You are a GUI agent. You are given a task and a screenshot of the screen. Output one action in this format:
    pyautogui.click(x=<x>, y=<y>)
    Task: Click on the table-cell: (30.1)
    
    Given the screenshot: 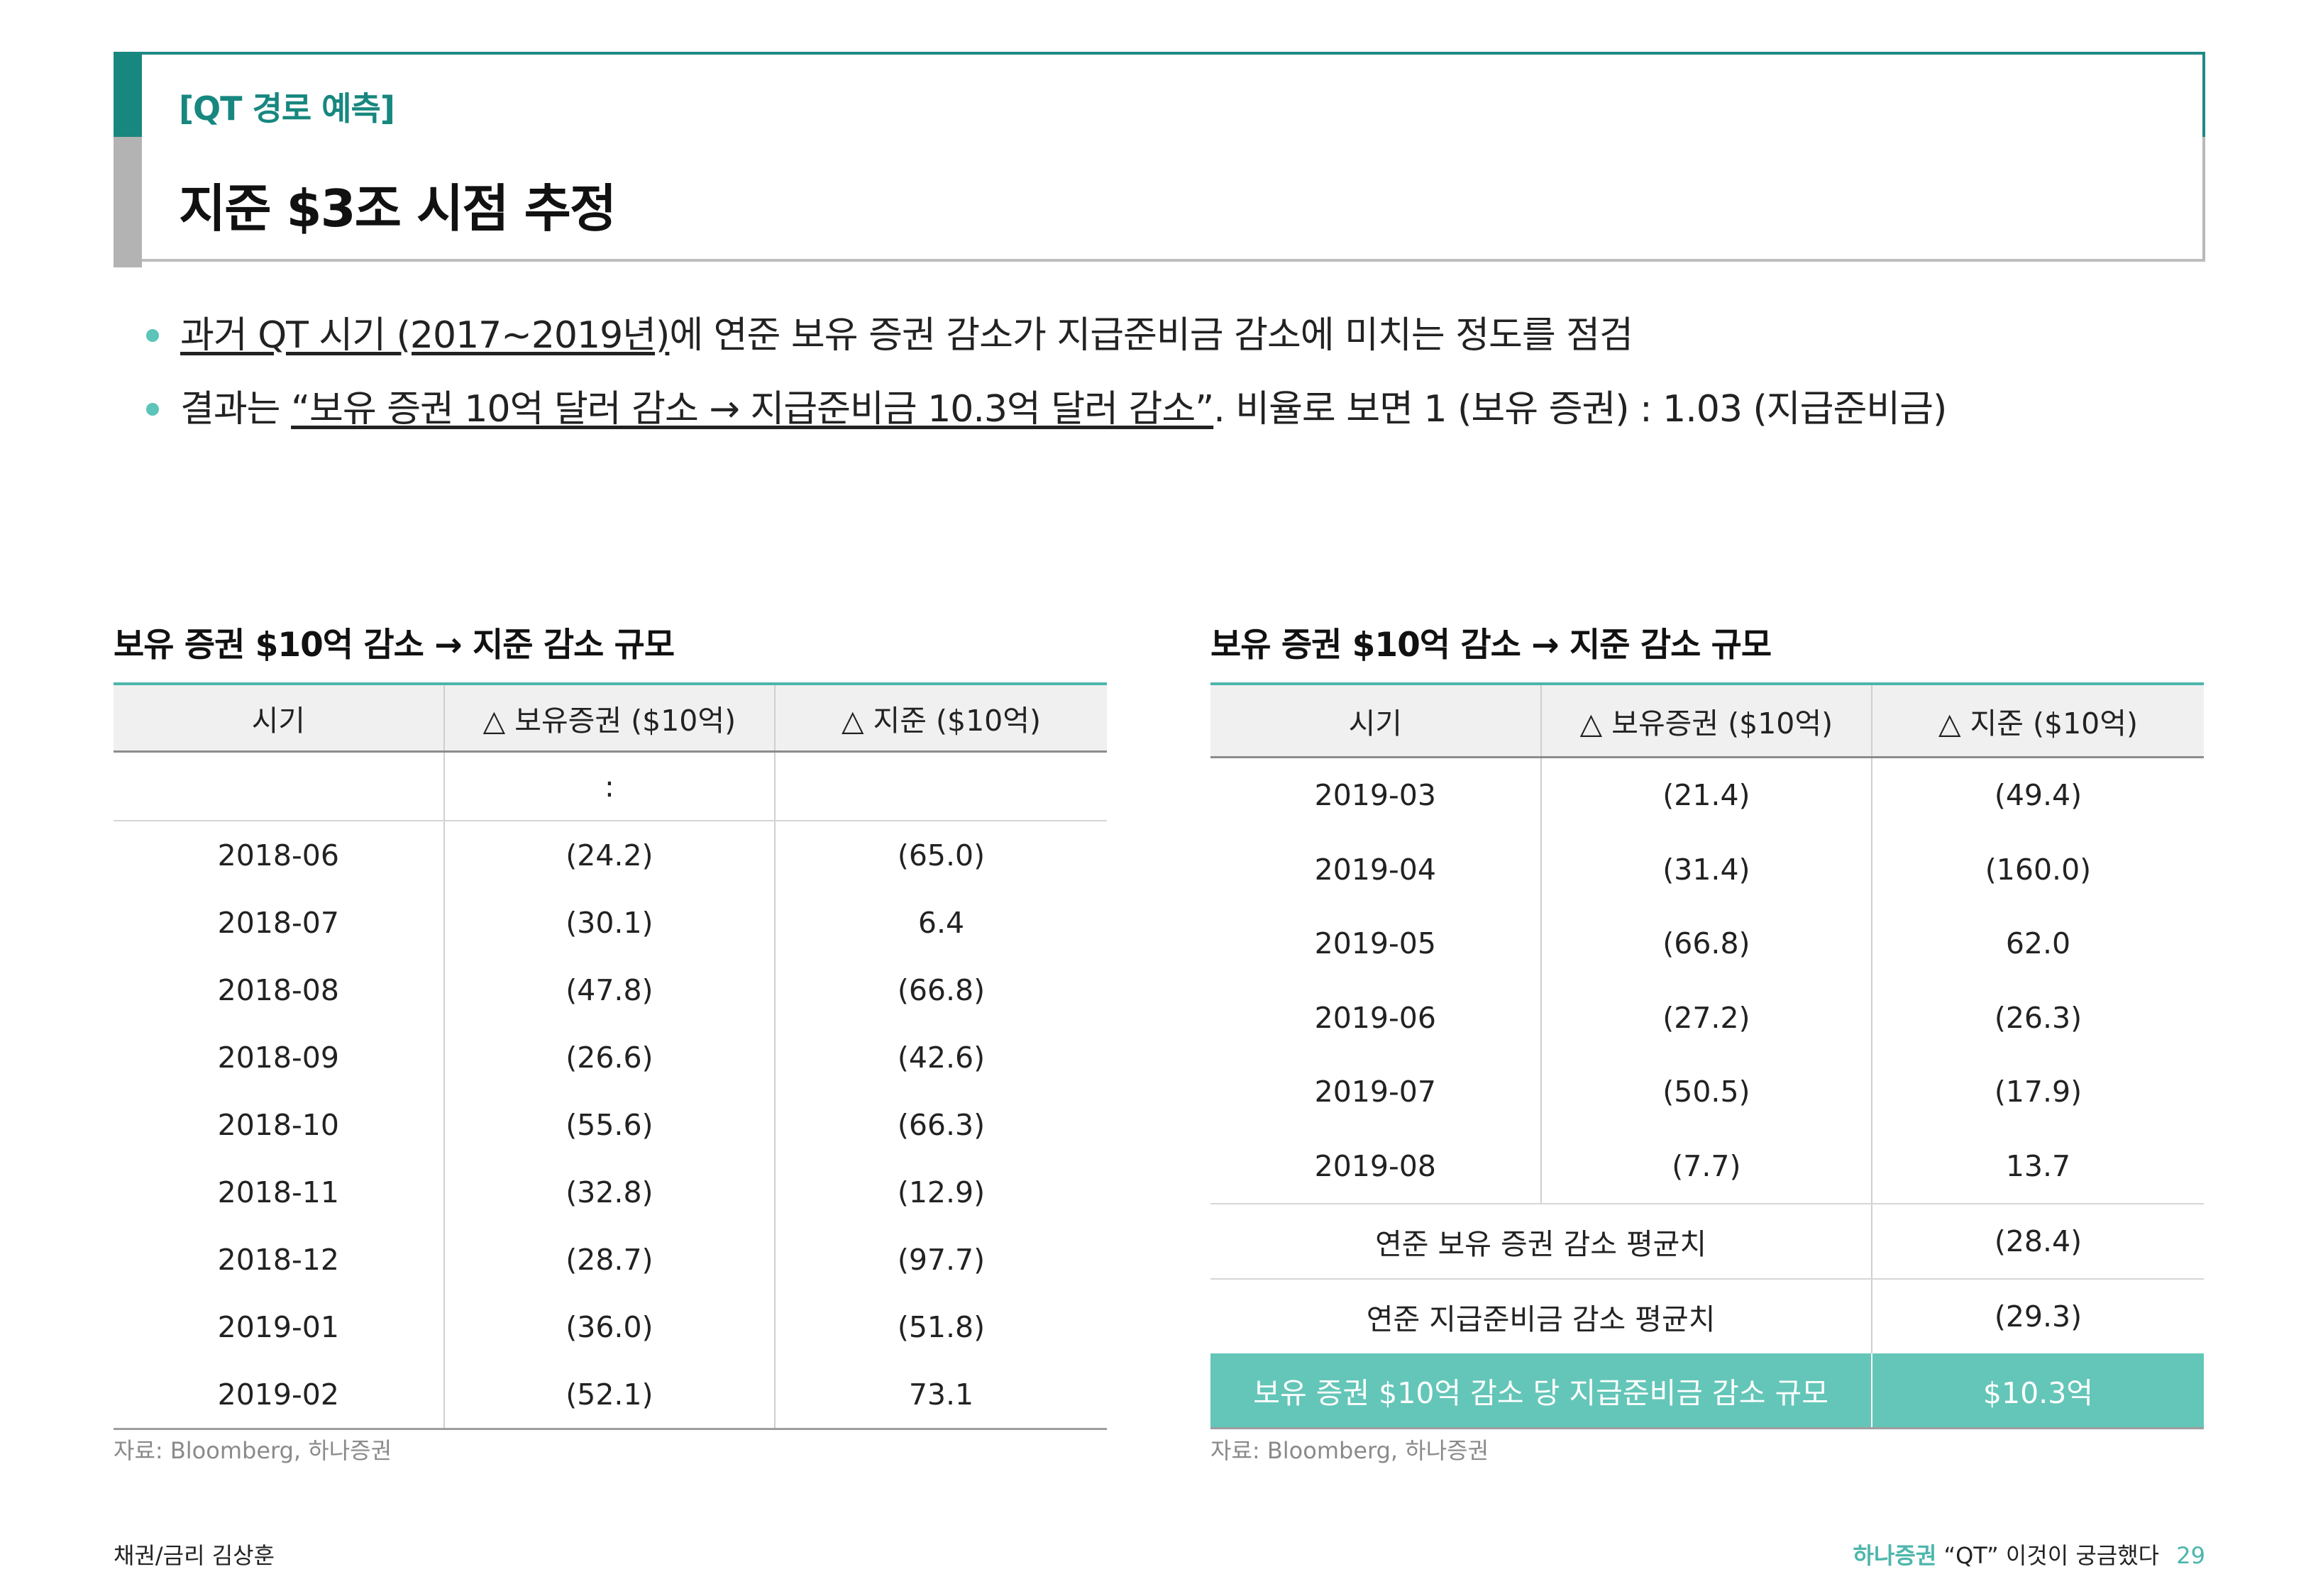 What is the action you would take?
    pyautogui.click(x=610, y=922)
    